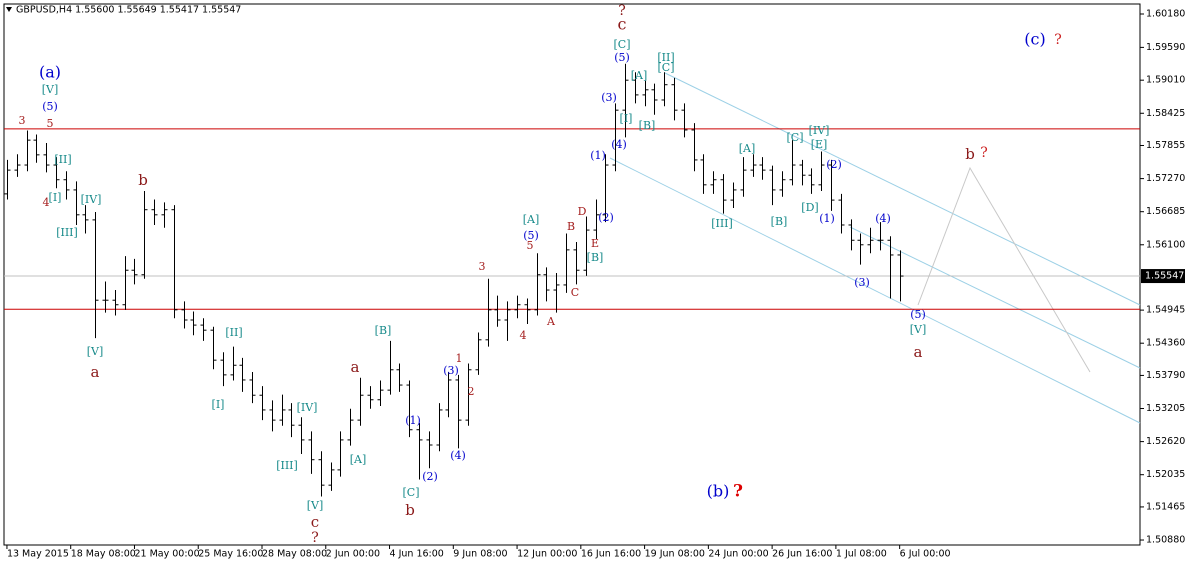  Describe the element at coordinates (1163, 276) in the screenshot. I see `current-price-box` at that location.